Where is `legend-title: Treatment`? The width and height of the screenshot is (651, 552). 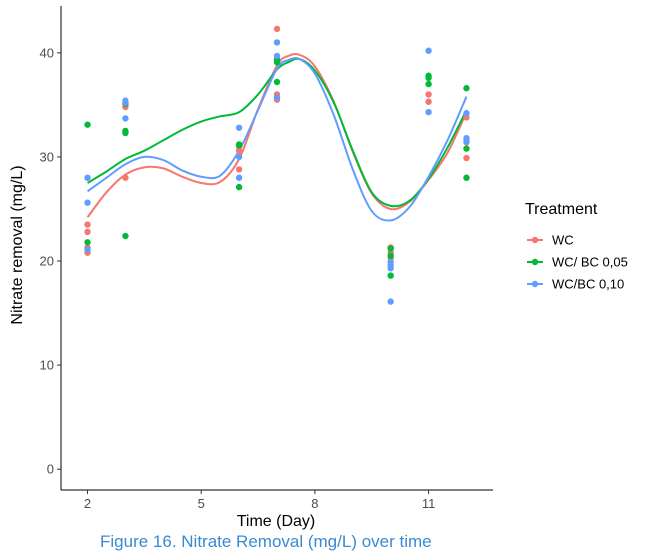 legend-title: Treatment is located at coordinates (561, 209).